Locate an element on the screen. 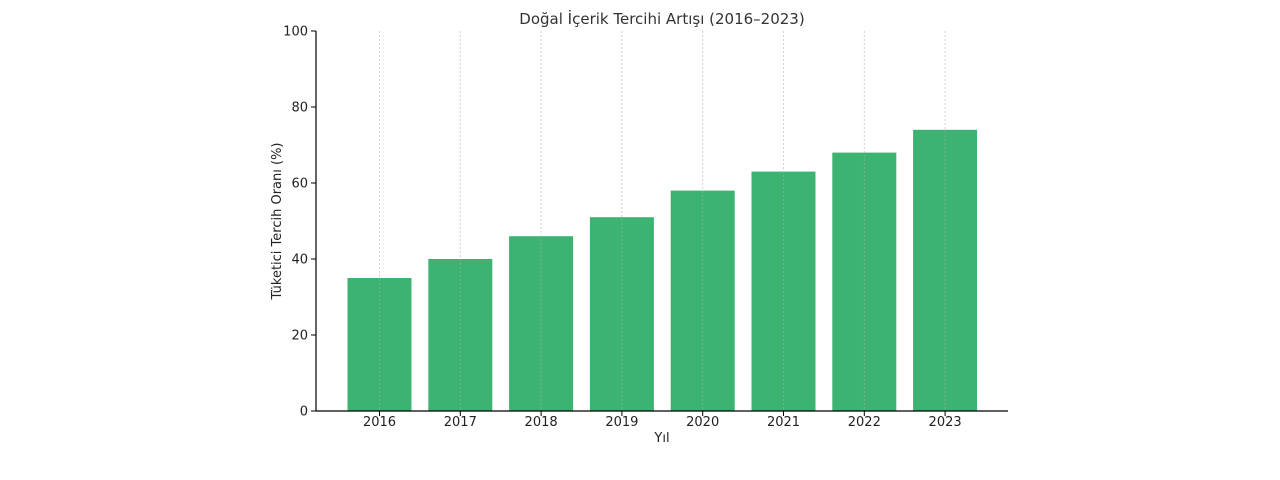  x-ticks: 2016 2017 2018 2019 2020 2021 2022 2023 is located at coordinates (662, 420).